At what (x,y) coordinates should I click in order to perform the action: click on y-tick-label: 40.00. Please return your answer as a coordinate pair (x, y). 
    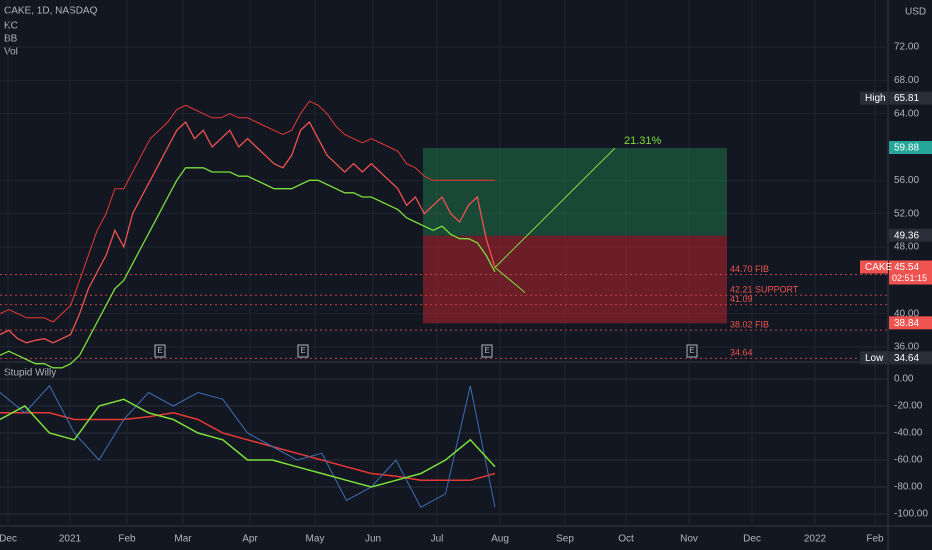
    Looking at the image, I should click on (906, 313).